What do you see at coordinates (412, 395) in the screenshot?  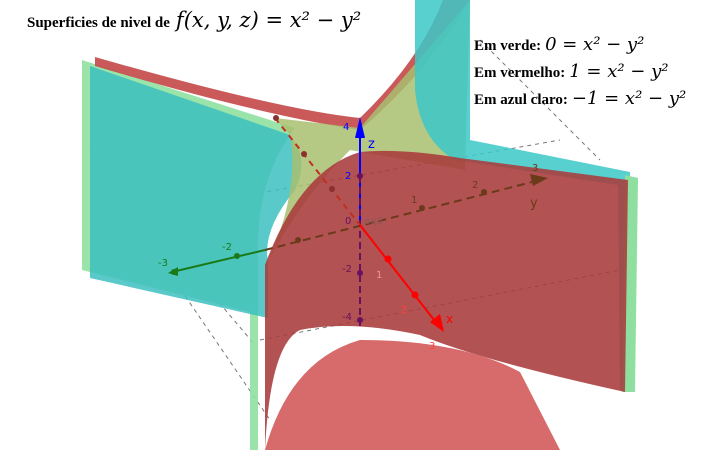 I see `red-surface-bottom` at bounding box center [412, 395].